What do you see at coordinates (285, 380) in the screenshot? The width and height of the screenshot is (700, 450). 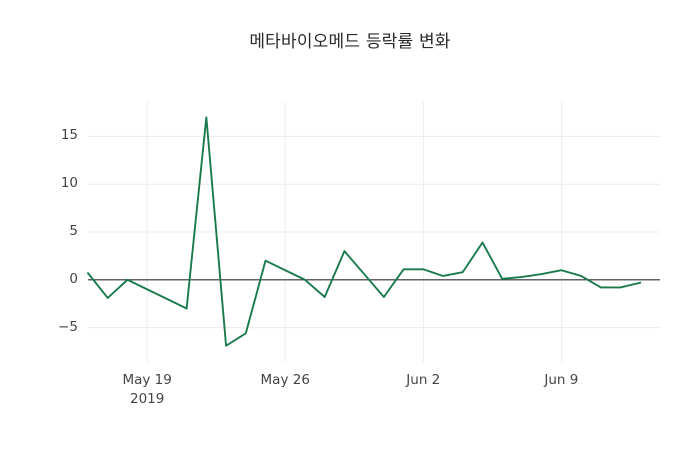 I see `x-axis-tick-label: May 26` at bounding box center [285, 380].